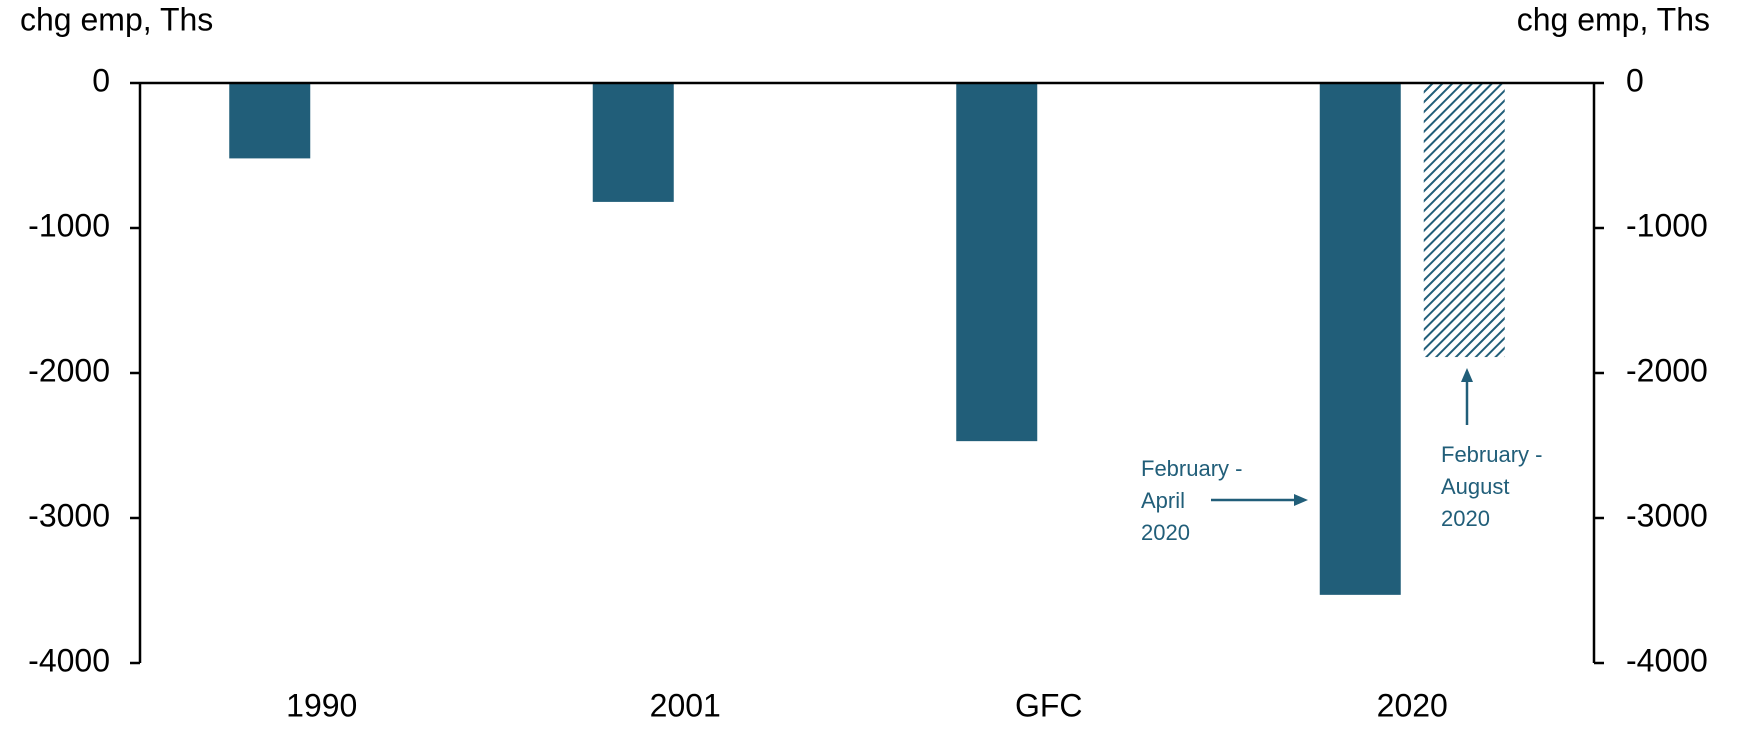 The height and width of the screenshot is (729, 1739). Describe the element at coordinates (69, 225) in the screenshot. I see `y-tick-label: -1000` at that location.